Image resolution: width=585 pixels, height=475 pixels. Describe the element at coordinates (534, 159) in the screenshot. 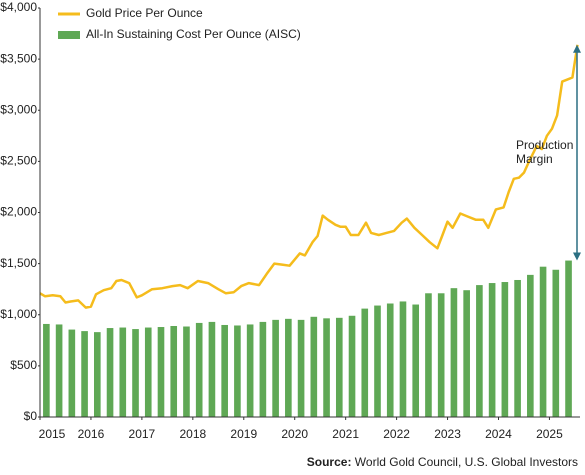

I see `annotation: Margin` at that location.